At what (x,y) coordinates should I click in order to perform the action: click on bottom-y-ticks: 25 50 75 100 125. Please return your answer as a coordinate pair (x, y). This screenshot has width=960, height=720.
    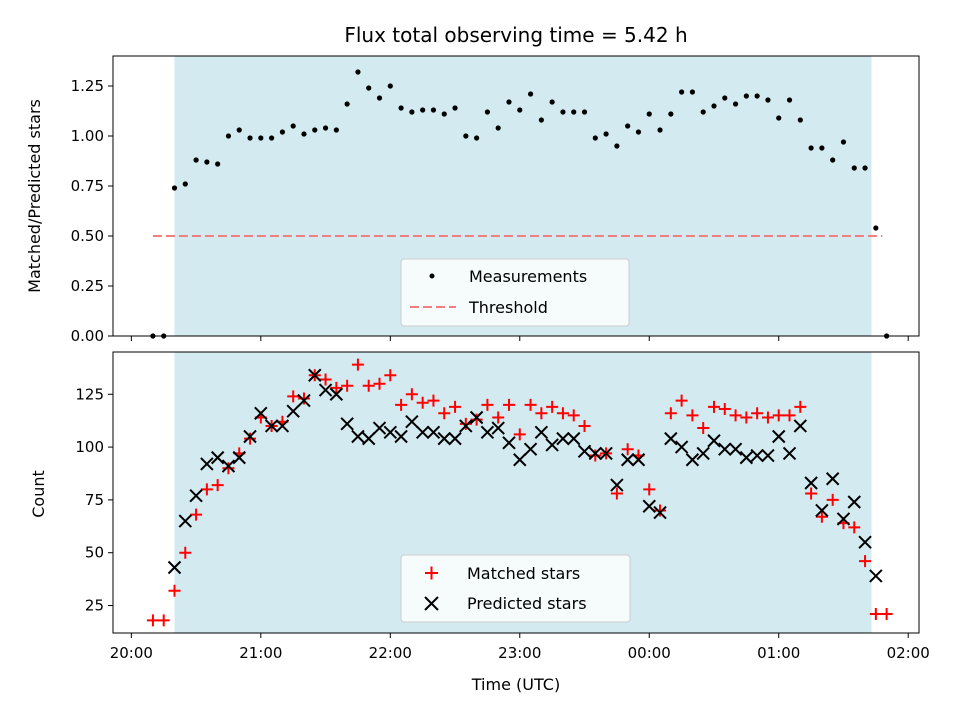
    Looking at the image, I should click on (94, 500).